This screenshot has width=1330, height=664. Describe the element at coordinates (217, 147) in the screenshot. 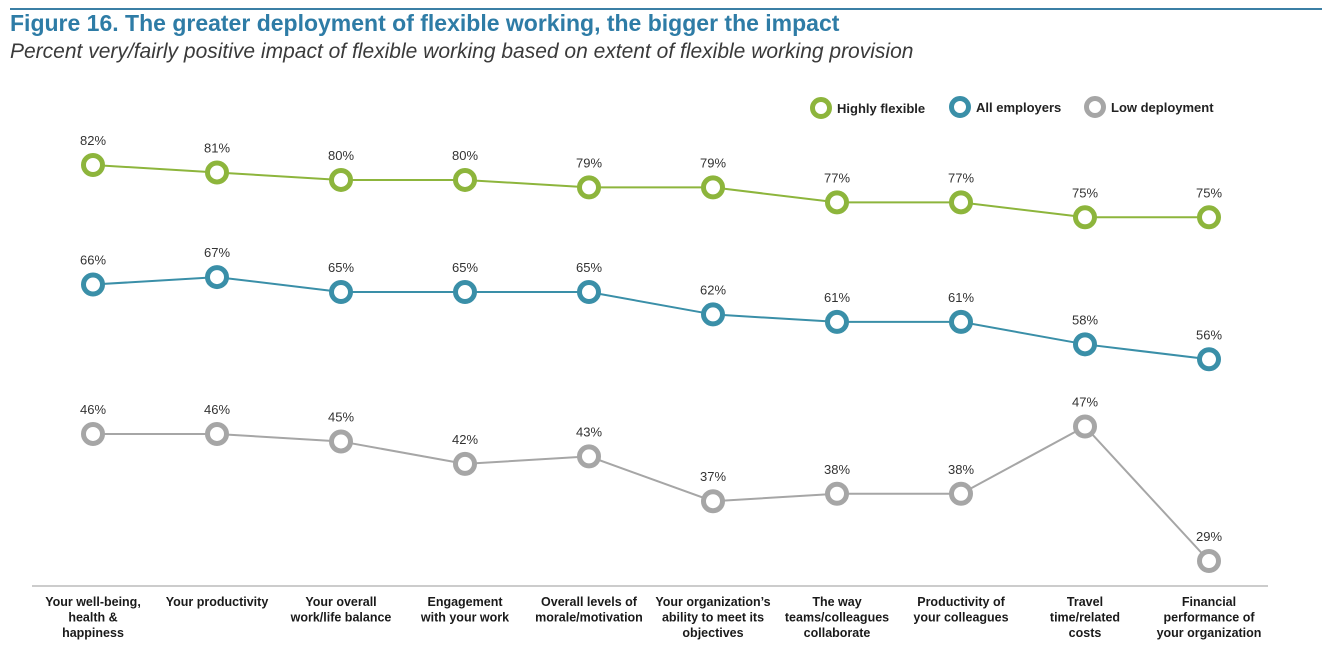

I see `data-label: 81%` at that location.